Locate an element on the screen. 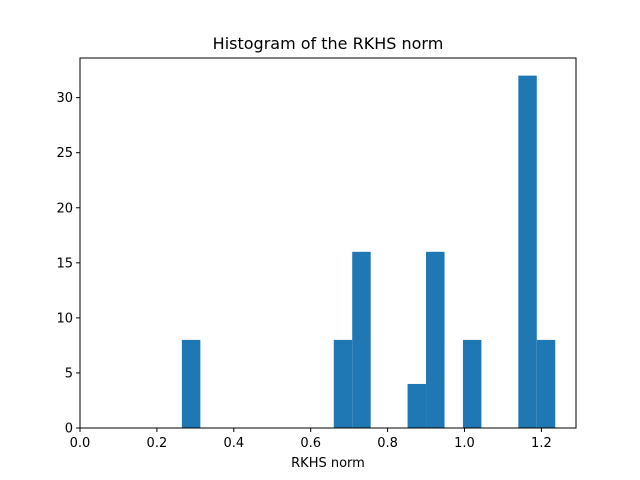 The image size is (640, 480). y-tick-label: 5 is located at coordinates (69, 373).